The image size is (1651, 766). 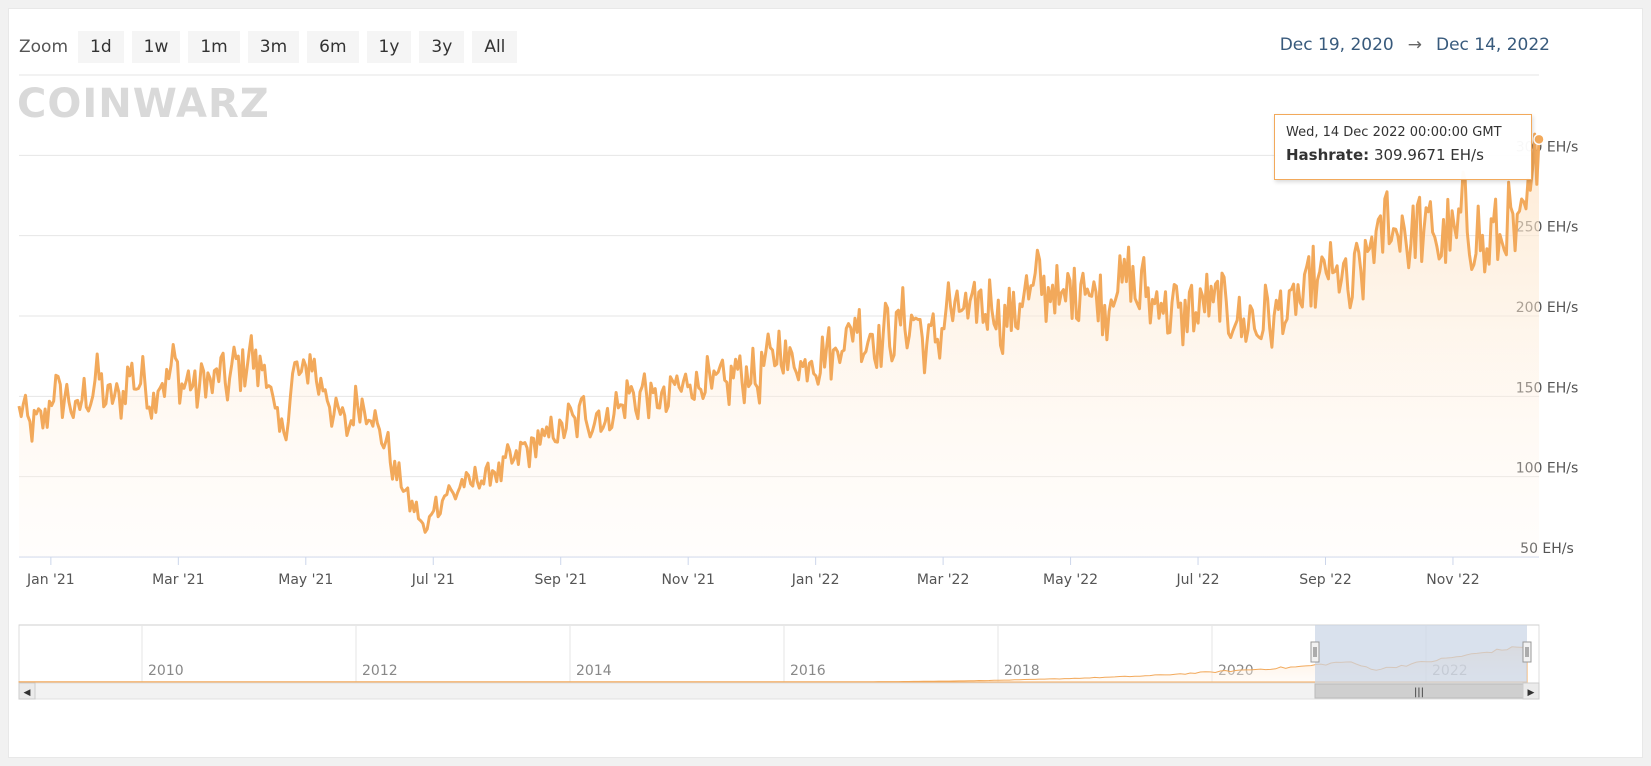 I want to click on zoom-toolbar: Zoom 1d 1w 1m 3m 6m 1y 3y All, so click(x=268, y=47).